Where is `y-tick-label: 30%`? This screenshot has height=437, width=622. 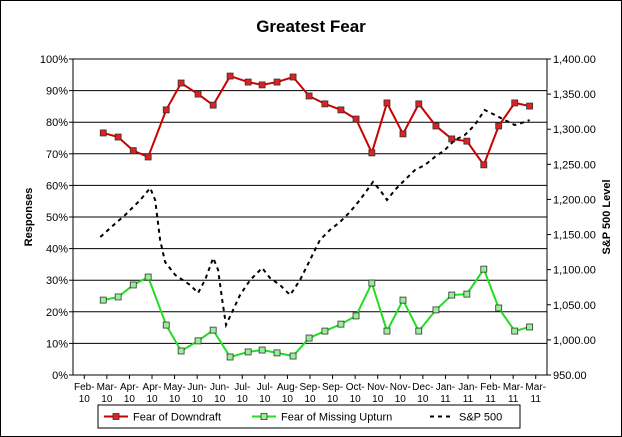
y-tick-label: 30% is located at coordinates (57, 281).